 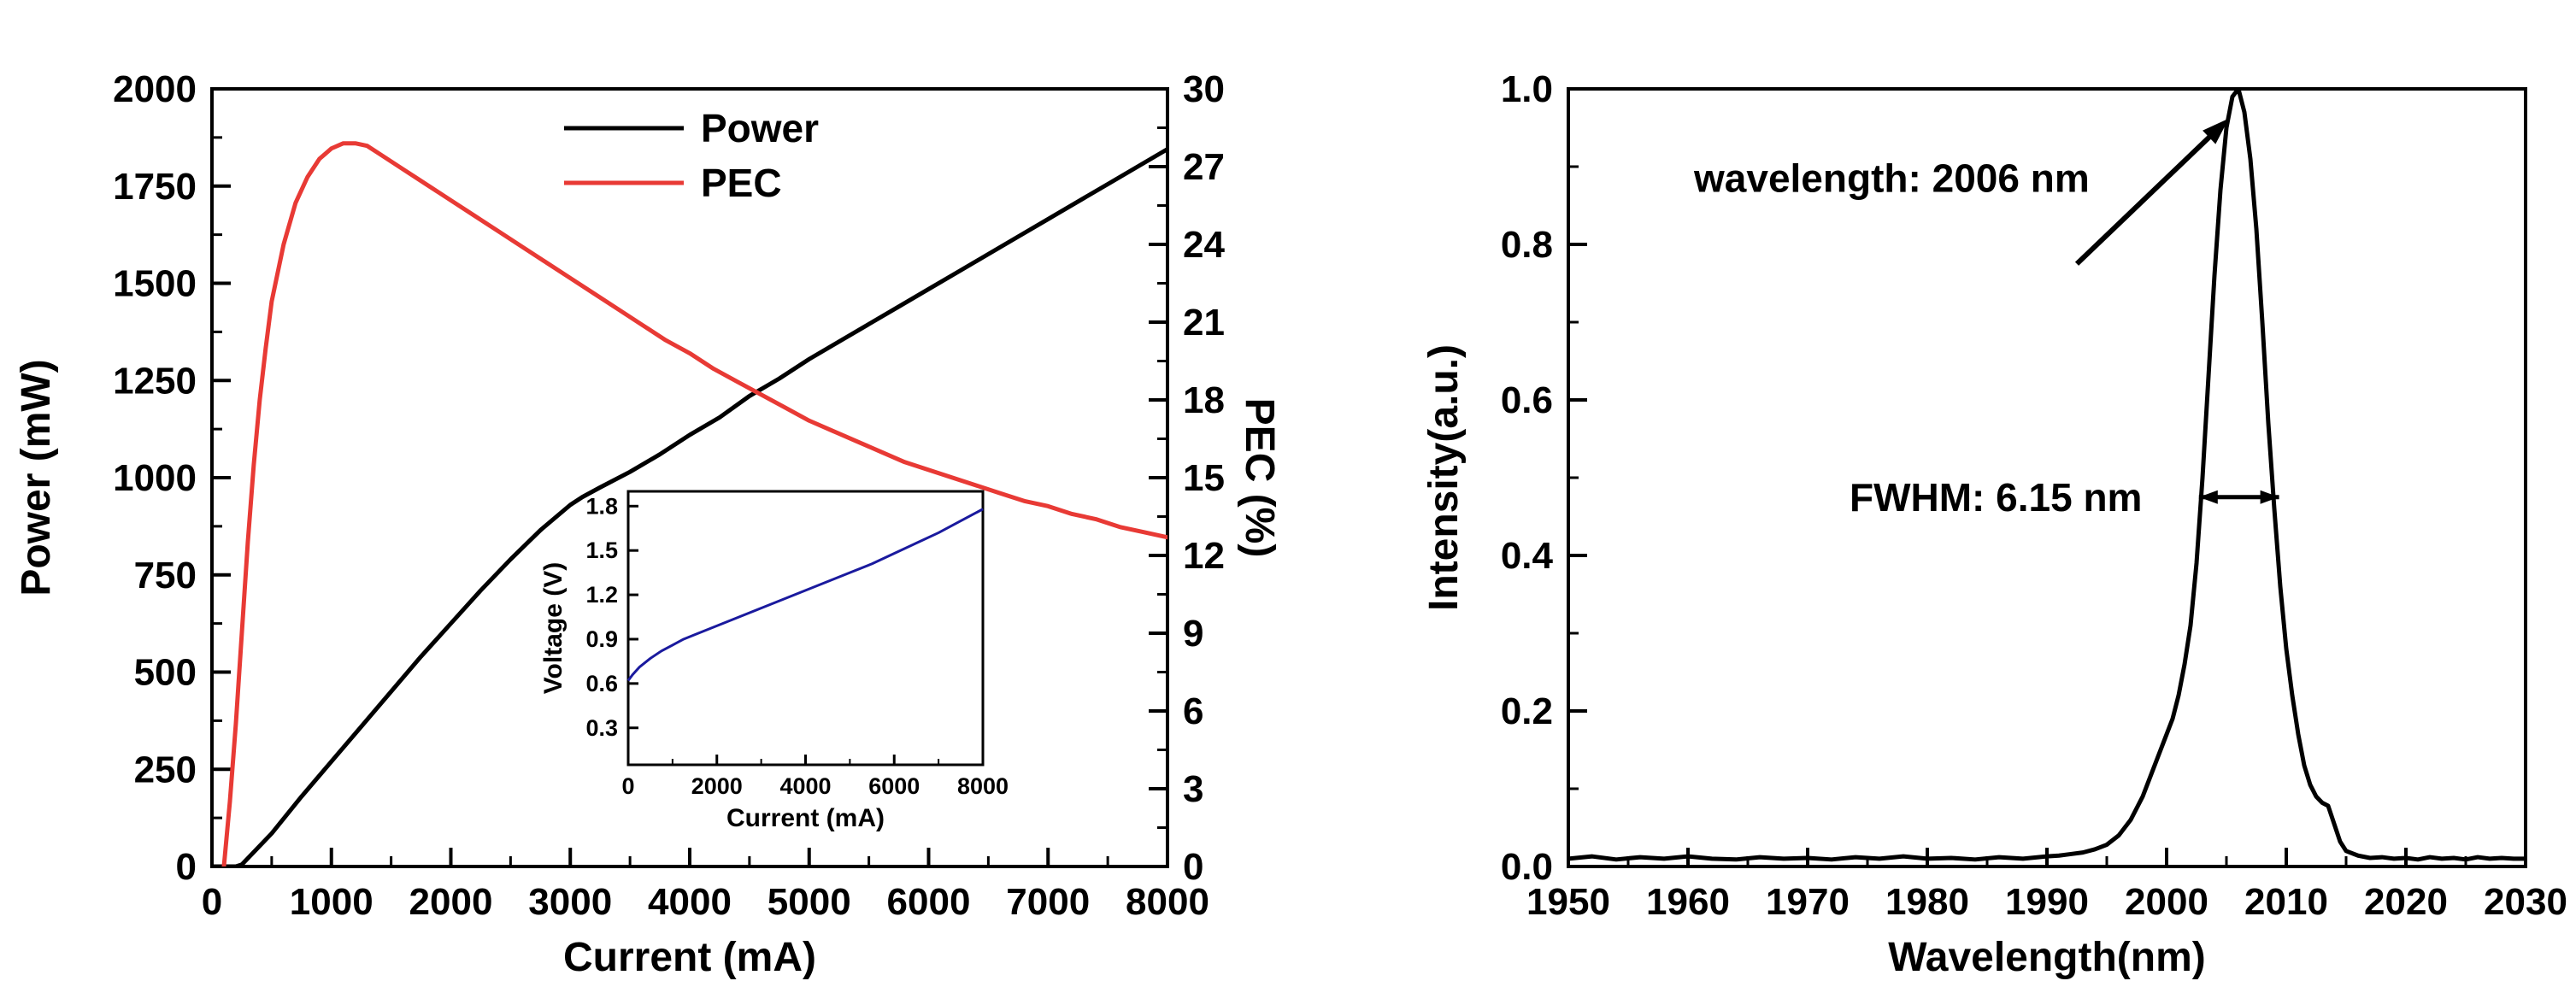 What do you see at coordinates (809, 902) in the screenshot?
I see `svg-text: 5000` at bounding box center [809, 902].